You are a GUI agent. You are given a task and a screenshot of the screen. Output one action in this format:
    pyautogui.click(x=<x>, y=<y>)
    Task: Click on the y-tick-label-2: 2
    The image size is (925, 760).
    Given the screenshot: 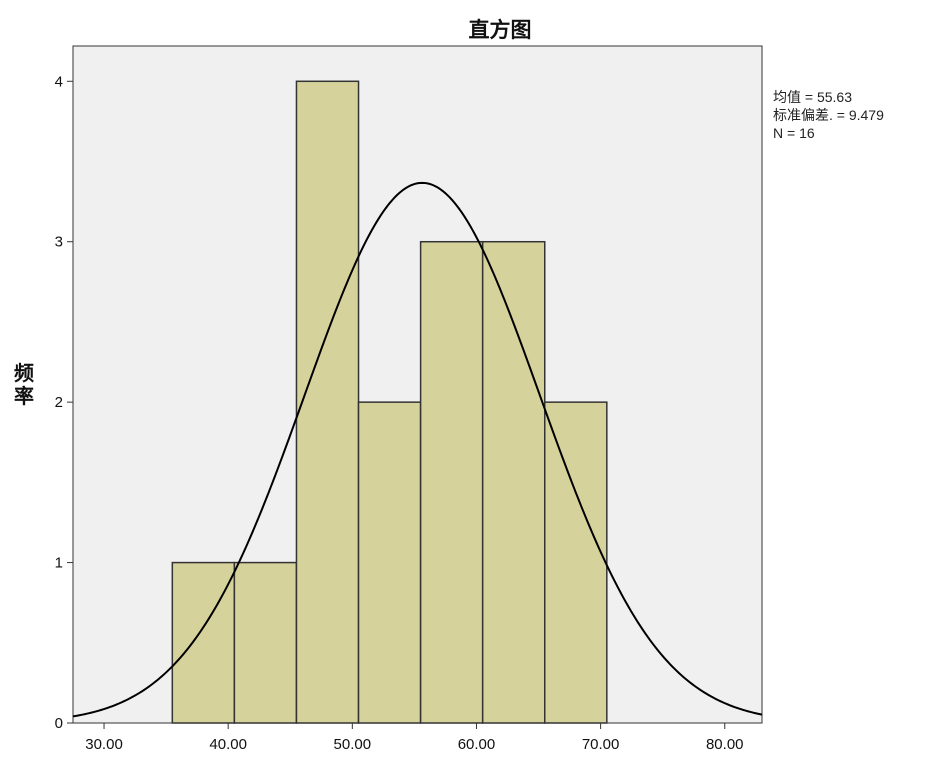 What is the action you would take?
    pyautogui.click(x=59, y=402)
    